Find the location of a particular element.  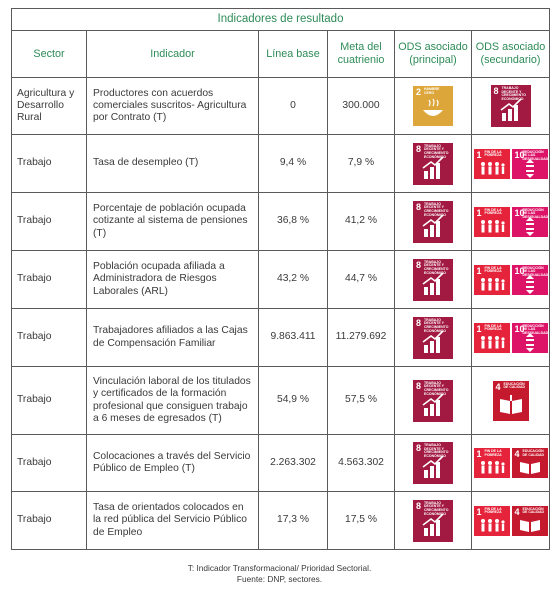

cell-linea-base: 54,9 % is located at coordinates (293, 400).